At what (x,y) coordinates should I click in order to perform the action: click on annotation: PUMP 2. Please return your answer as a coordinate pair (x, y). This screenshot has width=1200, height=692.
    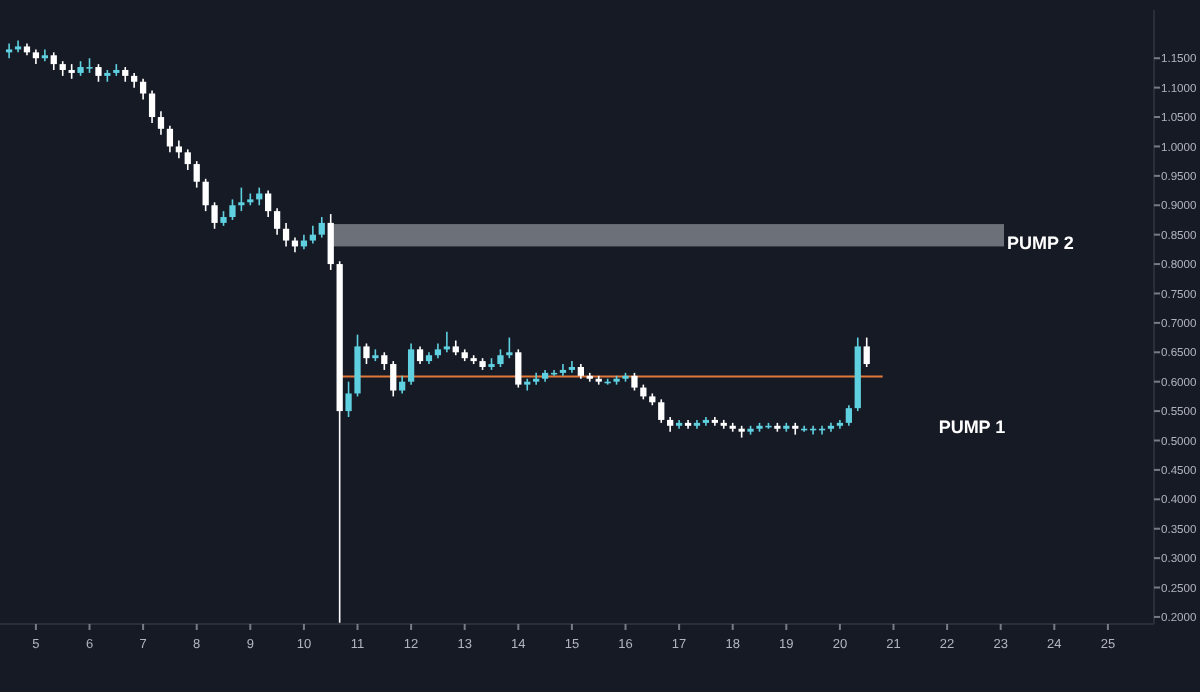
    Looking at the image, I should click on (1040, 243).